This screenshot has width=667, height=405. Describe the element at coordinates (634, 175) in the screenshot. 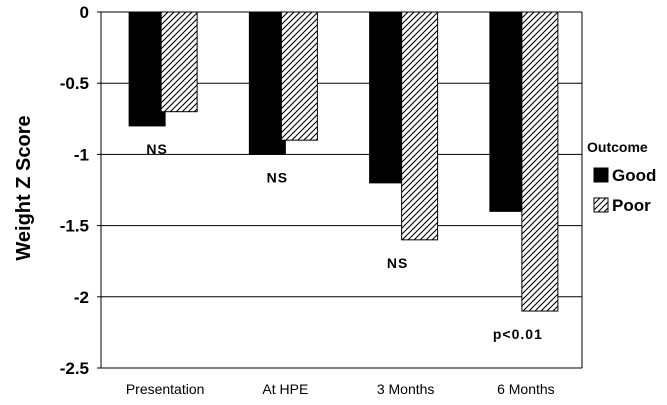

I see `legend-label: Good` at that location.